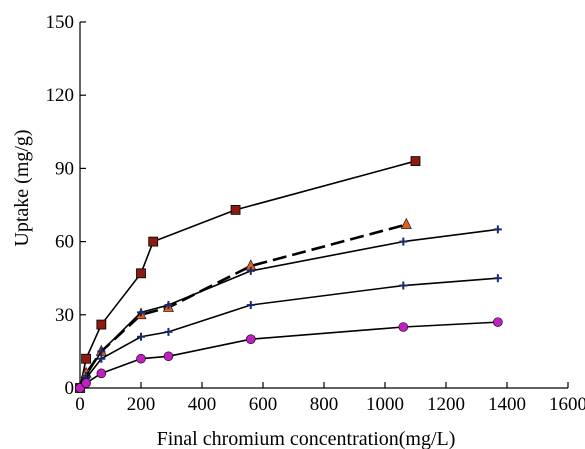  Describe the element at coordinates (385, 404) in the screenshot. I see `x-tick-label: 1000` at that location.